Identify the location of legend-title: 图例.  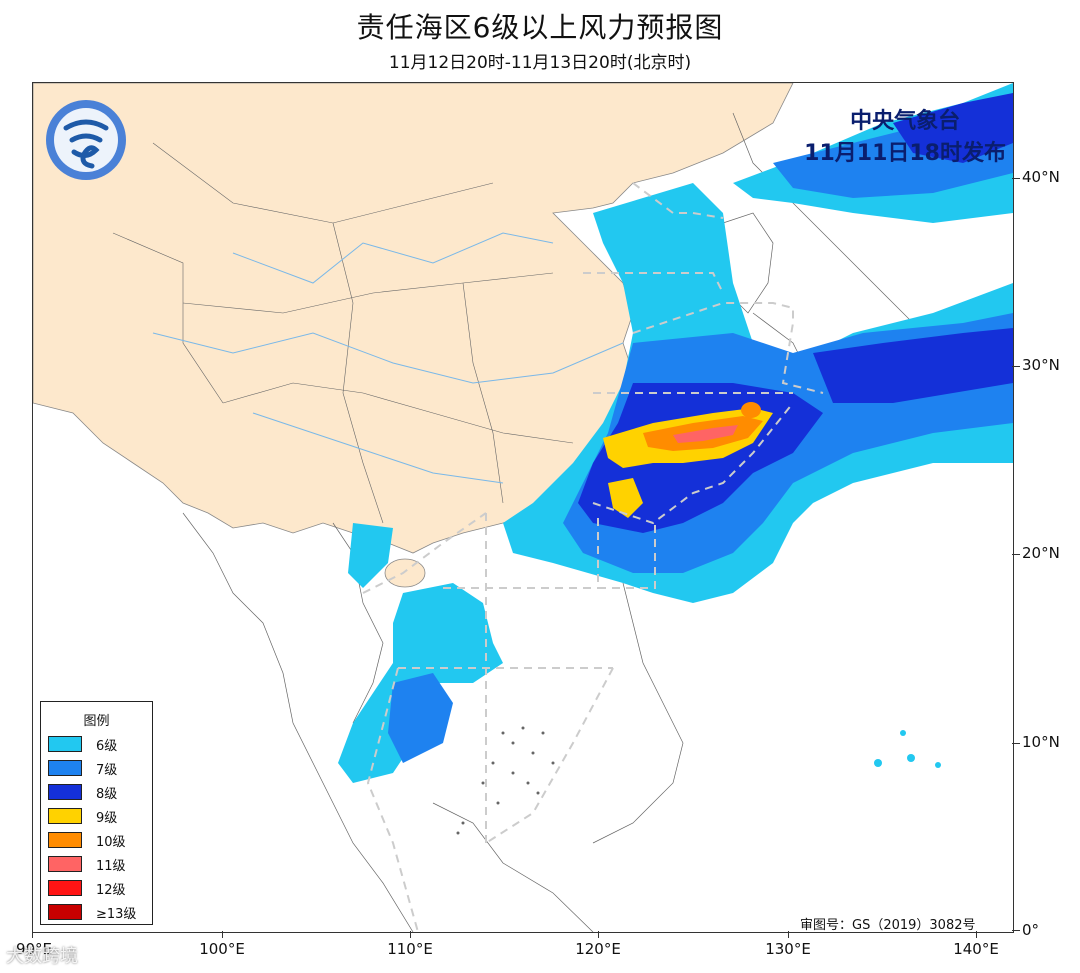
(96, 721).